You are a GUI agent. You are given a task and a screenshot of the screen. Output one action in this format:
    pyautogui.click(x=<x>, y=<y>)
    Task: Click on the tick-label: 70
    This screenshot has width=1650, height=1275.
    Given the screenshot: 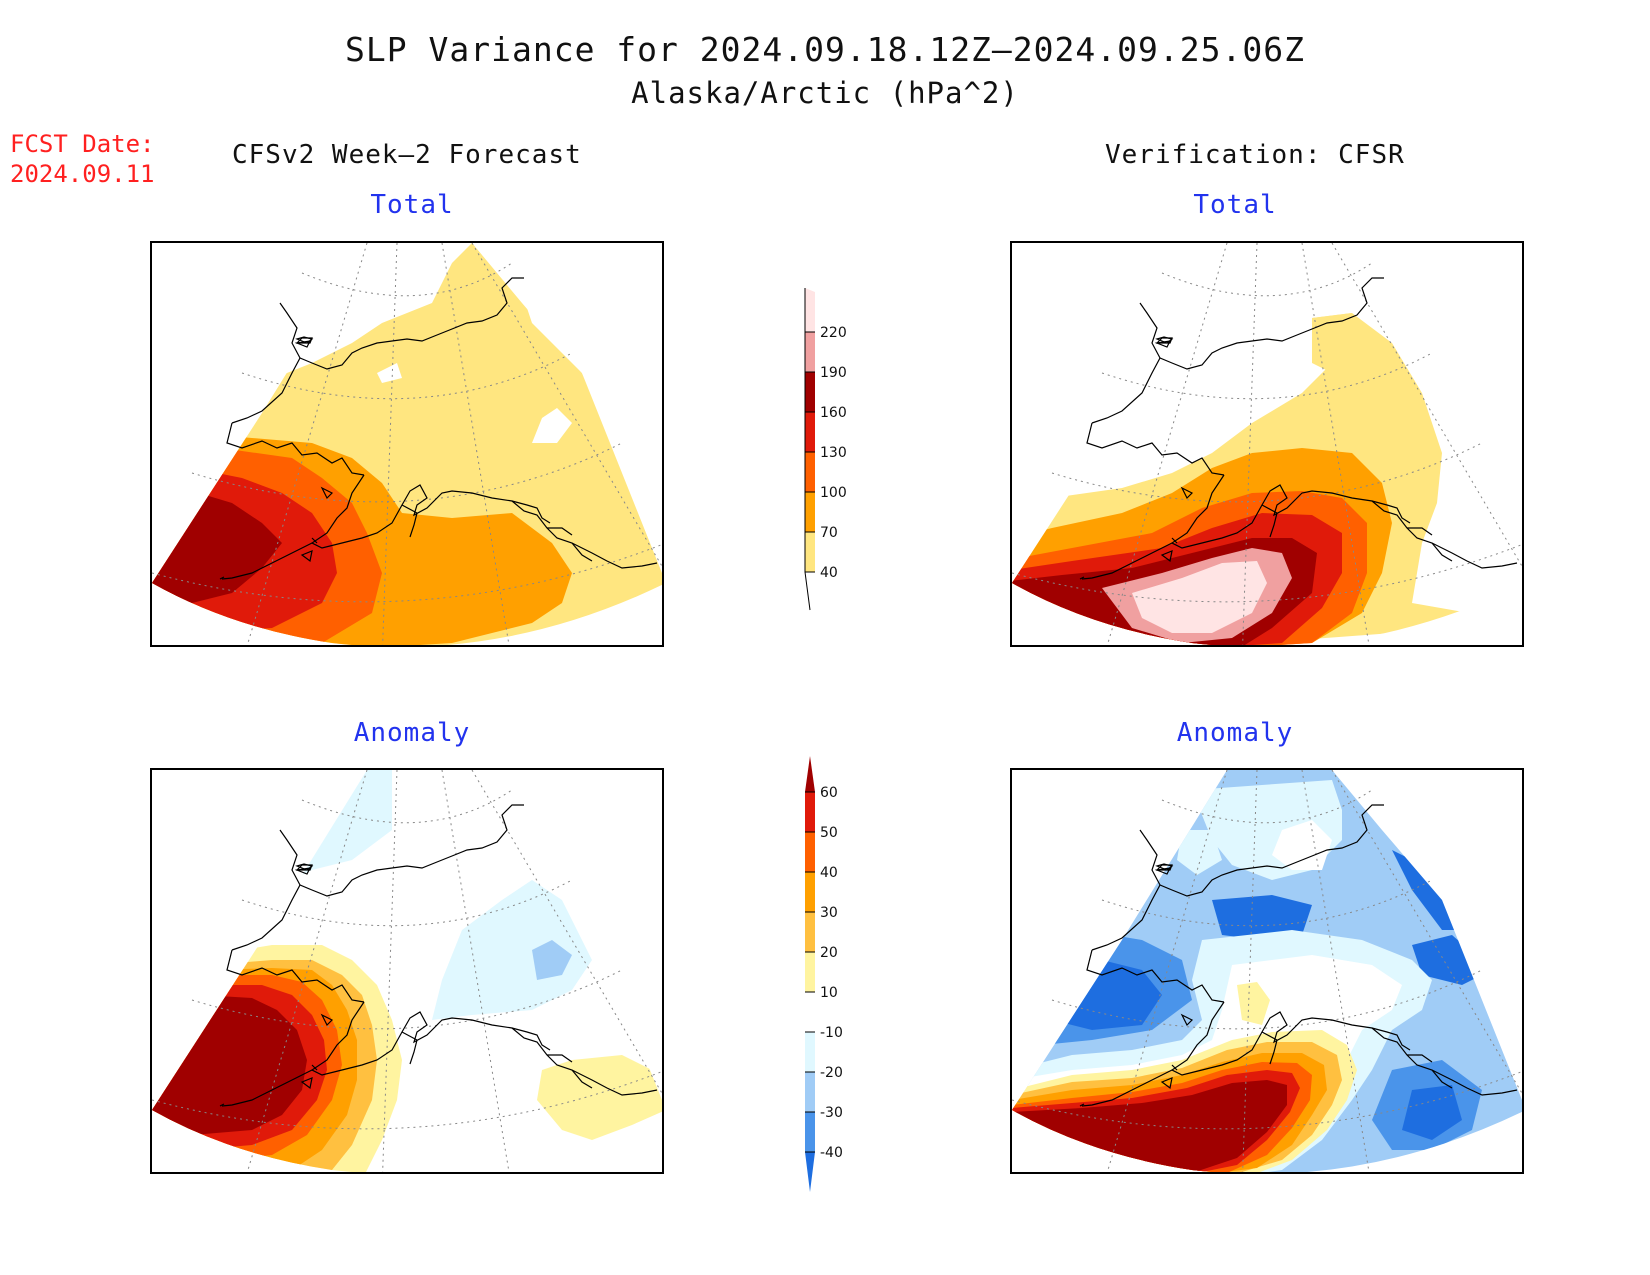 What is the action you would take?
    pyautogui.click(x=829, y=533)
    